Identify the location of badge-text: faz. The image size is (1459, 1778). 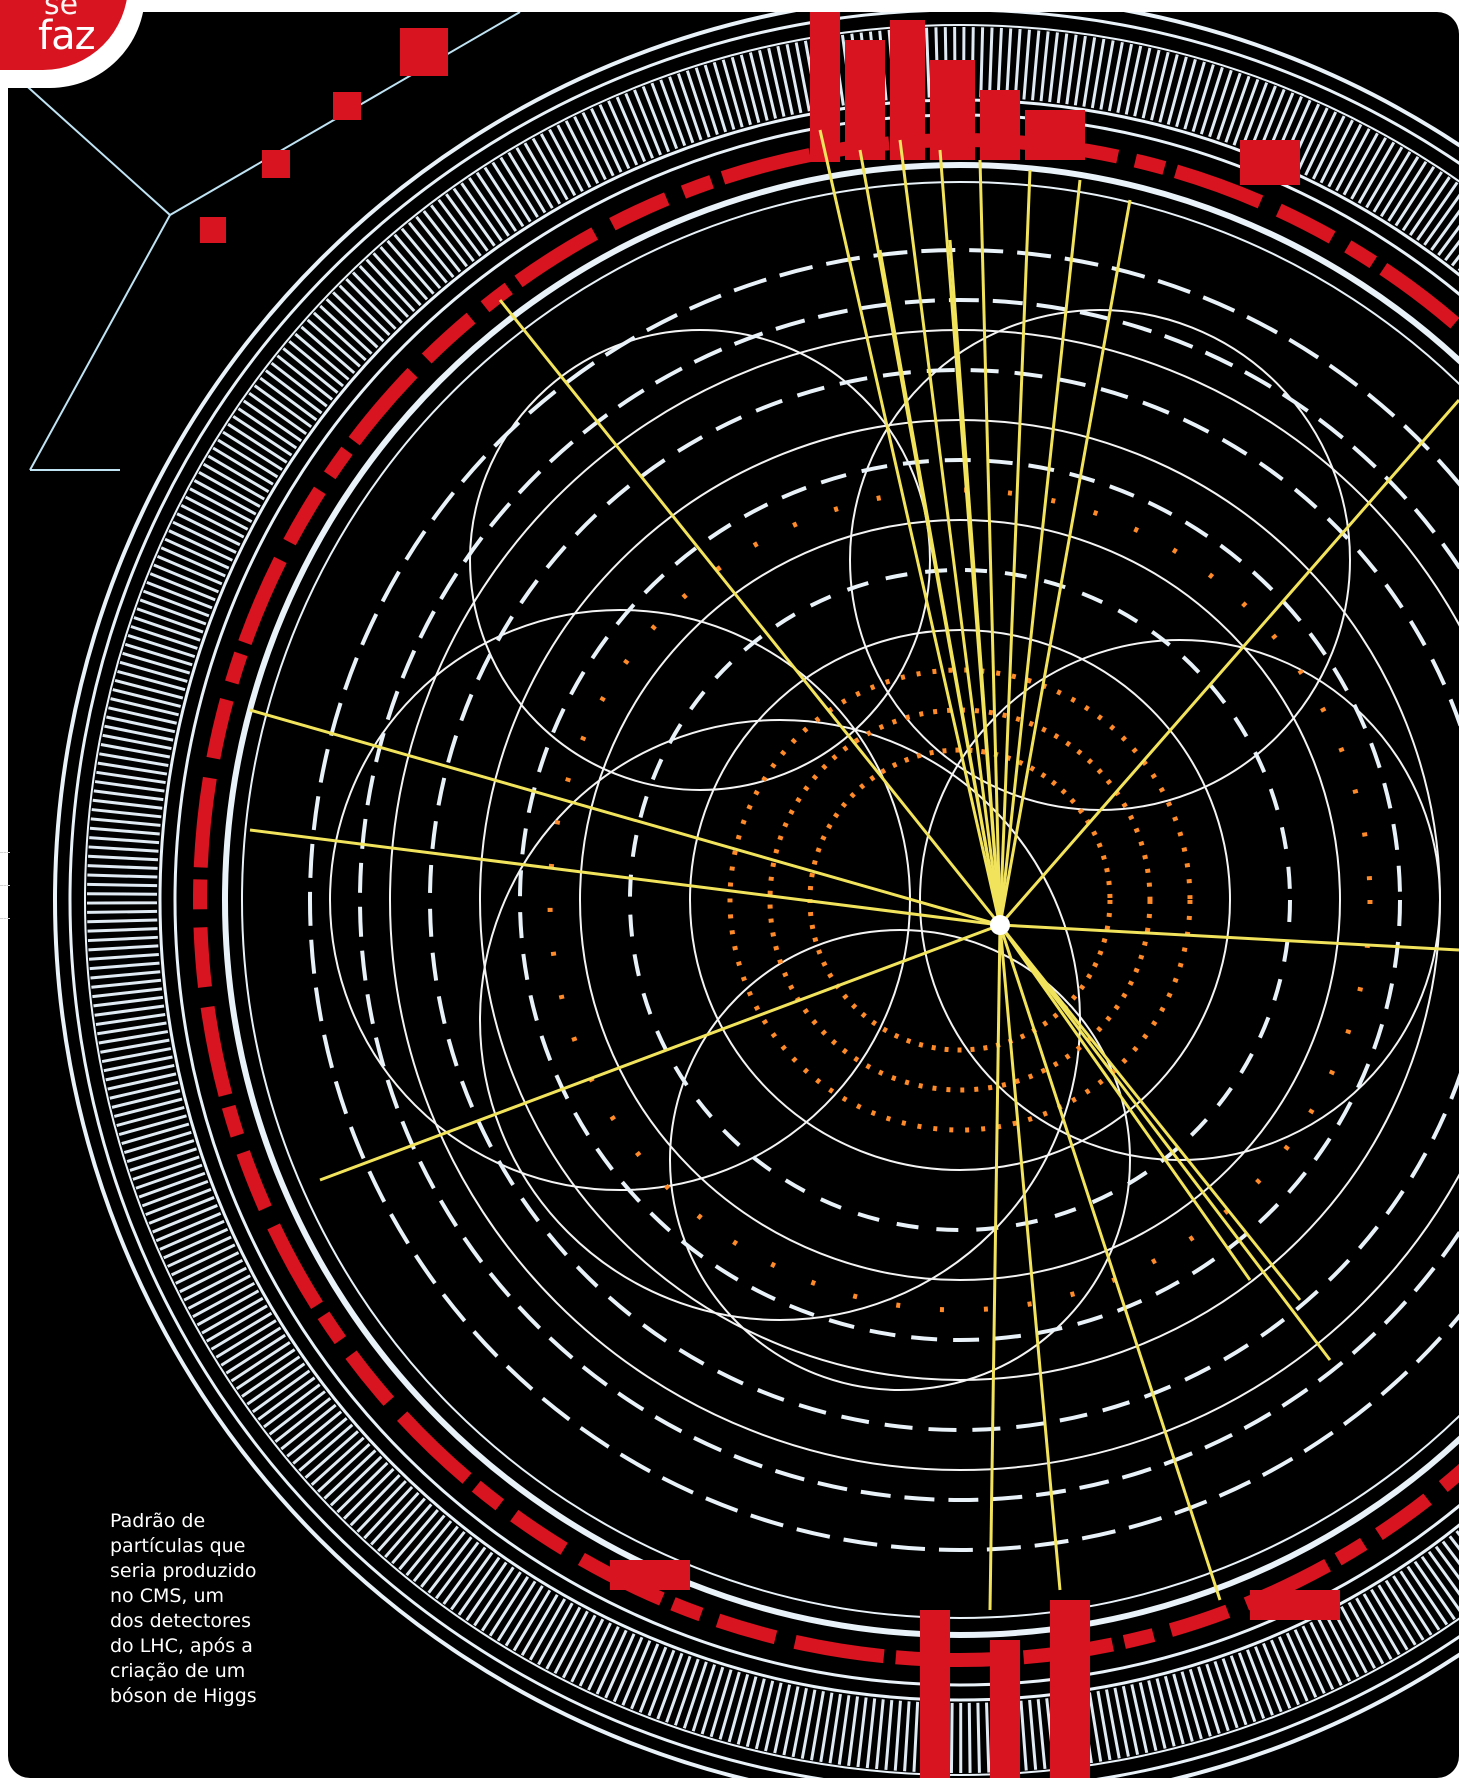
(67, 36).